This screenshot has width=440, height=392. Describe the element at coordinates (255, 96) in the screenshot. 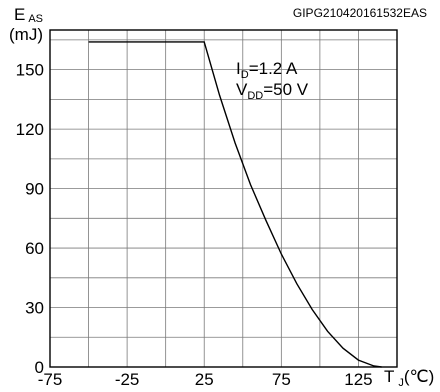

I see `annotation-vdd-sub: DD` at that location.